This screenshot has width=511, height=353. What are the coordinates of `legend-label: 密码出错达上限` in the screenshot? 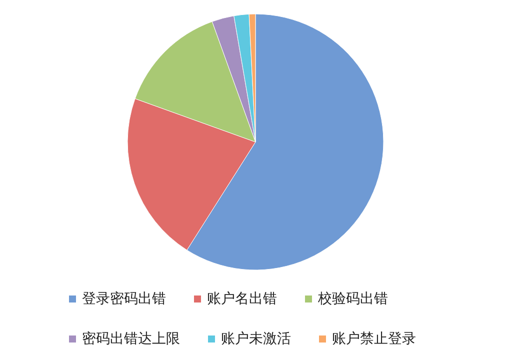 It's located at (131, 339).